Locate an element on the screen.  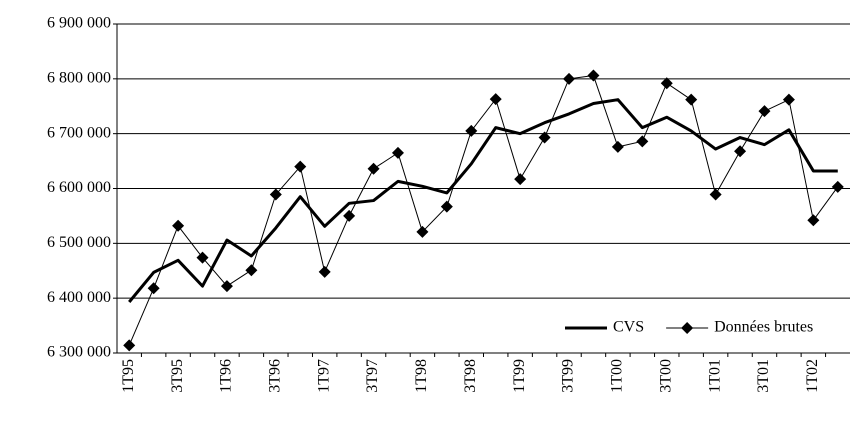
x-tick-label: 3T99 is located at coordinates (568, 376).